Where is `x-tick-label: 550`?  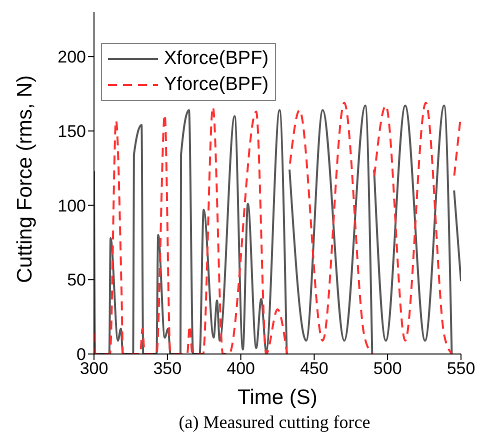 x-tick-label: 550 is located at coordinates (461, 368).